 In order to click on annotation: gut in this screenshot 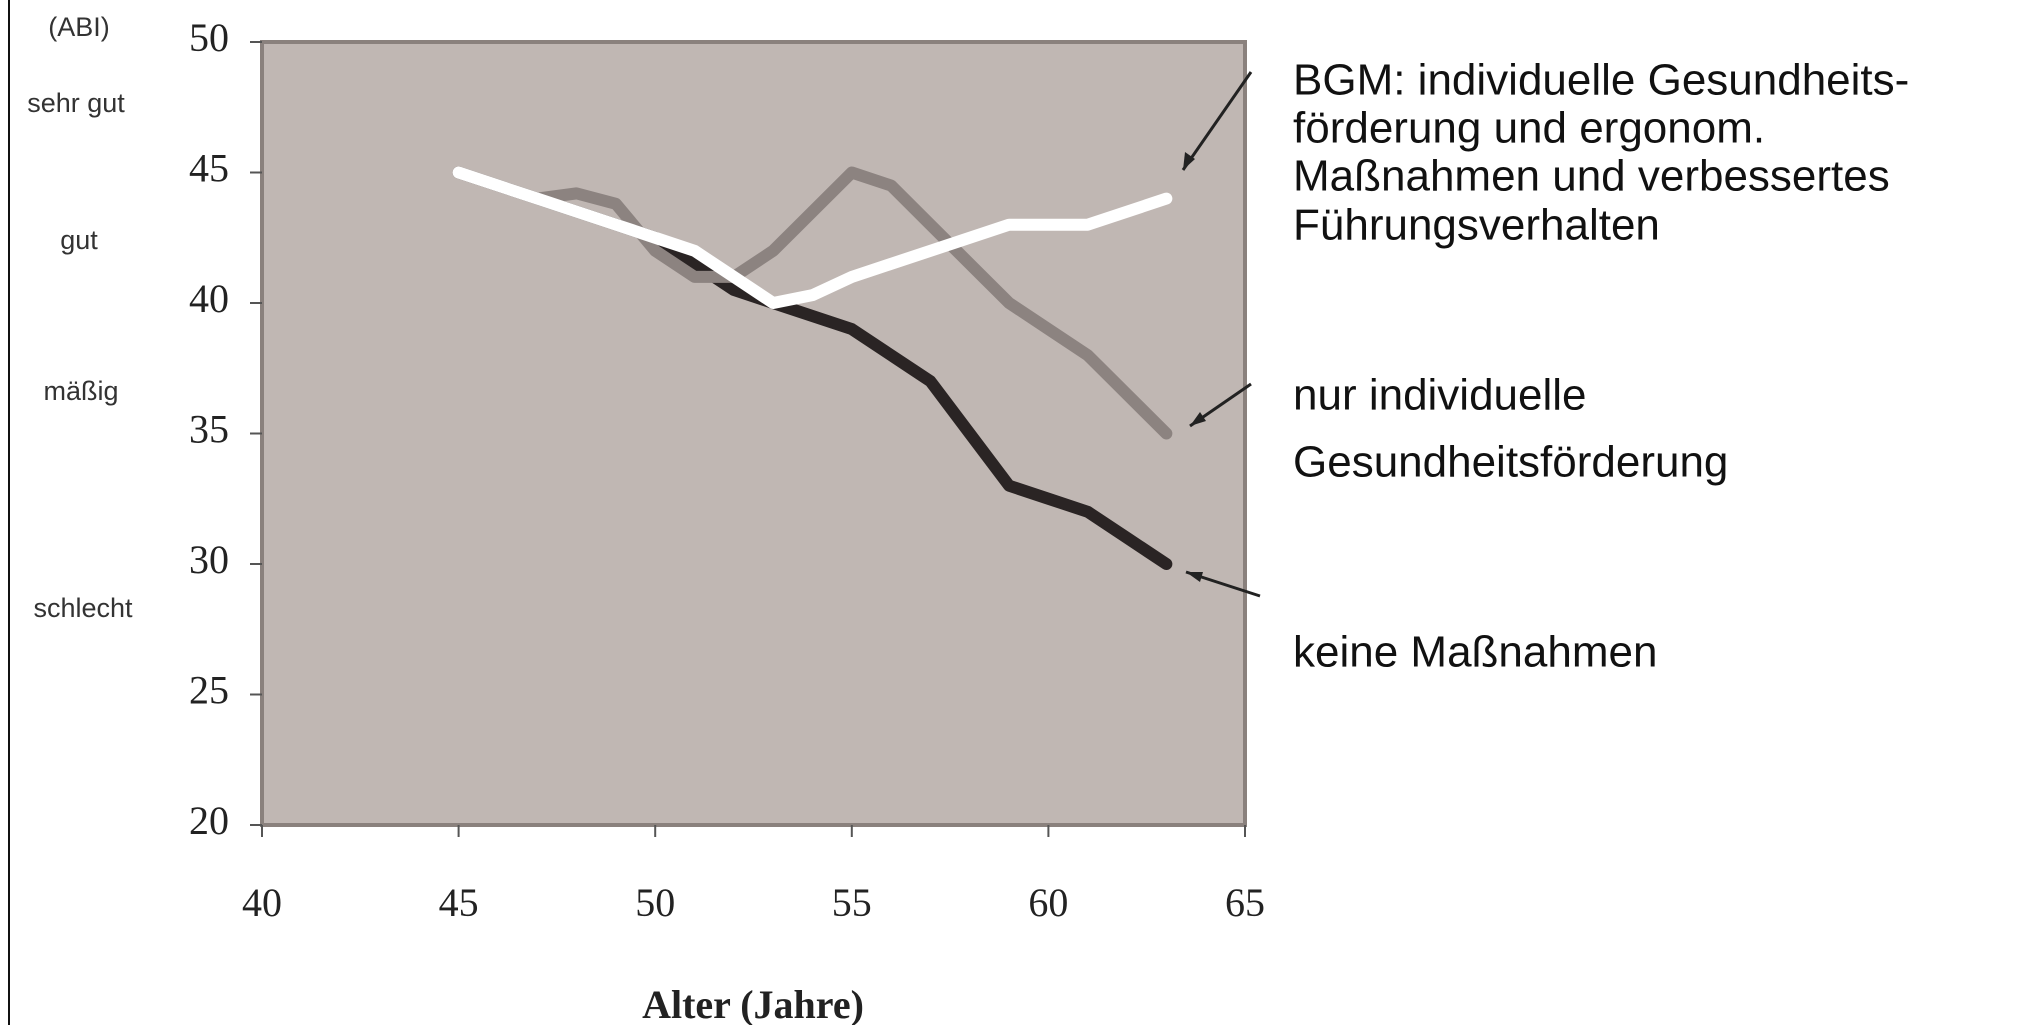, I will do `click(79, 240)`.